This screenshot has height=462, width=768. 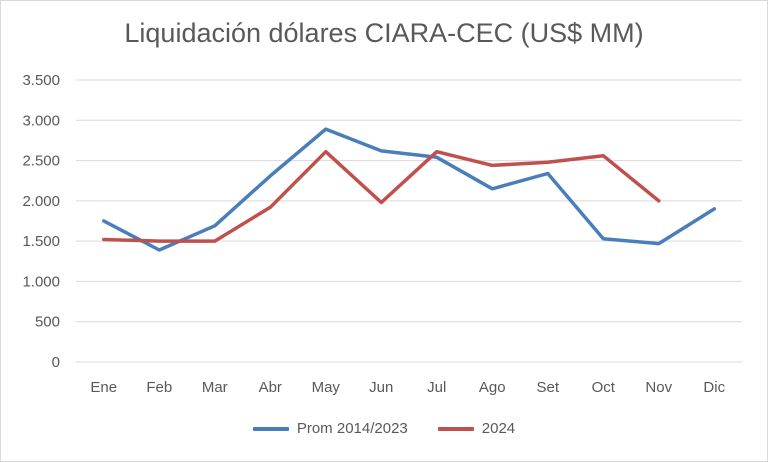 I want to click on x-tick-label: Set, so click(x=547, y=387).